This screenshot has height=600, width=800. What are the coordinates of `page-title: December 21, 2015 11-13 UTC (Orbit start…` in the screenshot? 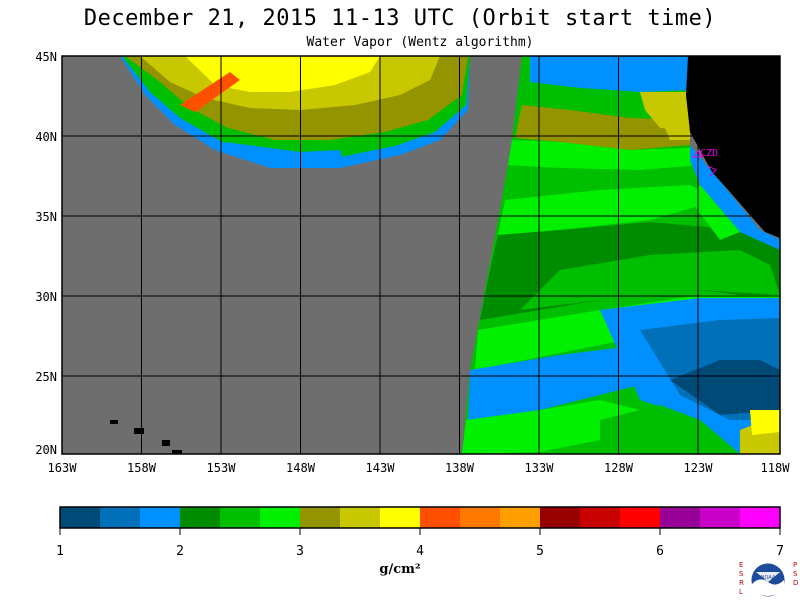 It's located at (400, 18).